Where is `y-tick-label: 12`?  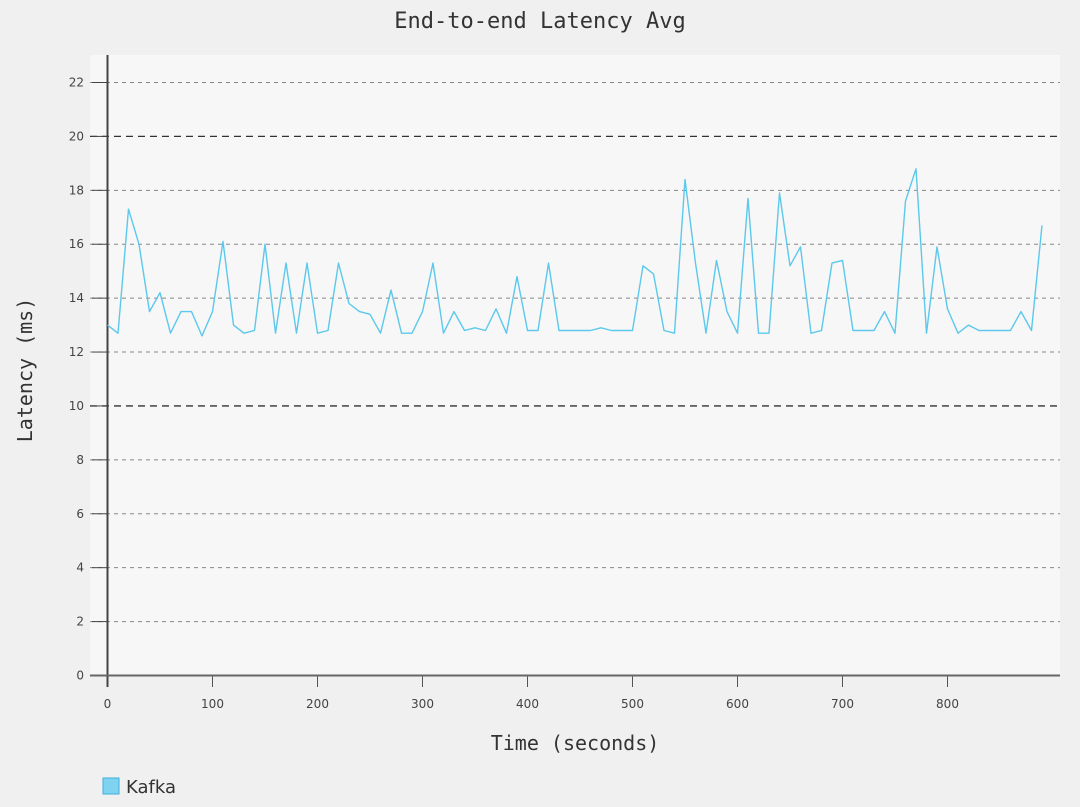
y-tick-label: 12 is located at coordinates (76, 352).